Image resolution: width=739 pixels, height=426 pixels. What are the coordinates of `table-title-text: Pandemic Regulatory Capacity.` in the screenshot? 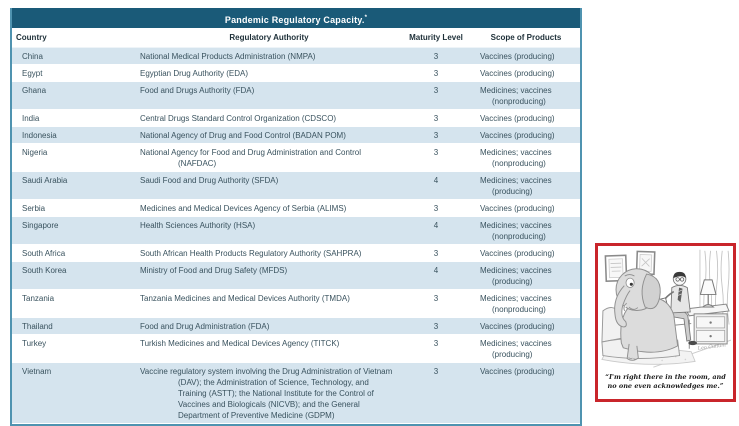 It's located at (294, 20).